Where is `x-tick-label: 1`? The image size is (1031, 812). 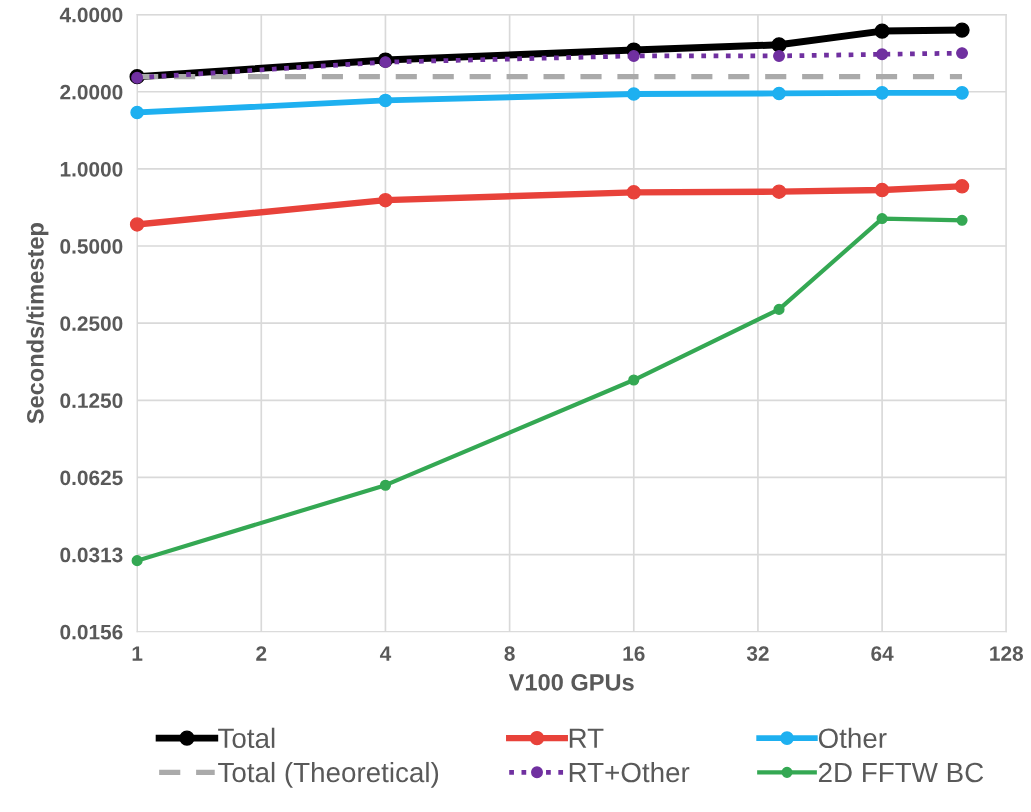
x-tick-label: 1 is located at coordinates (137, 653).